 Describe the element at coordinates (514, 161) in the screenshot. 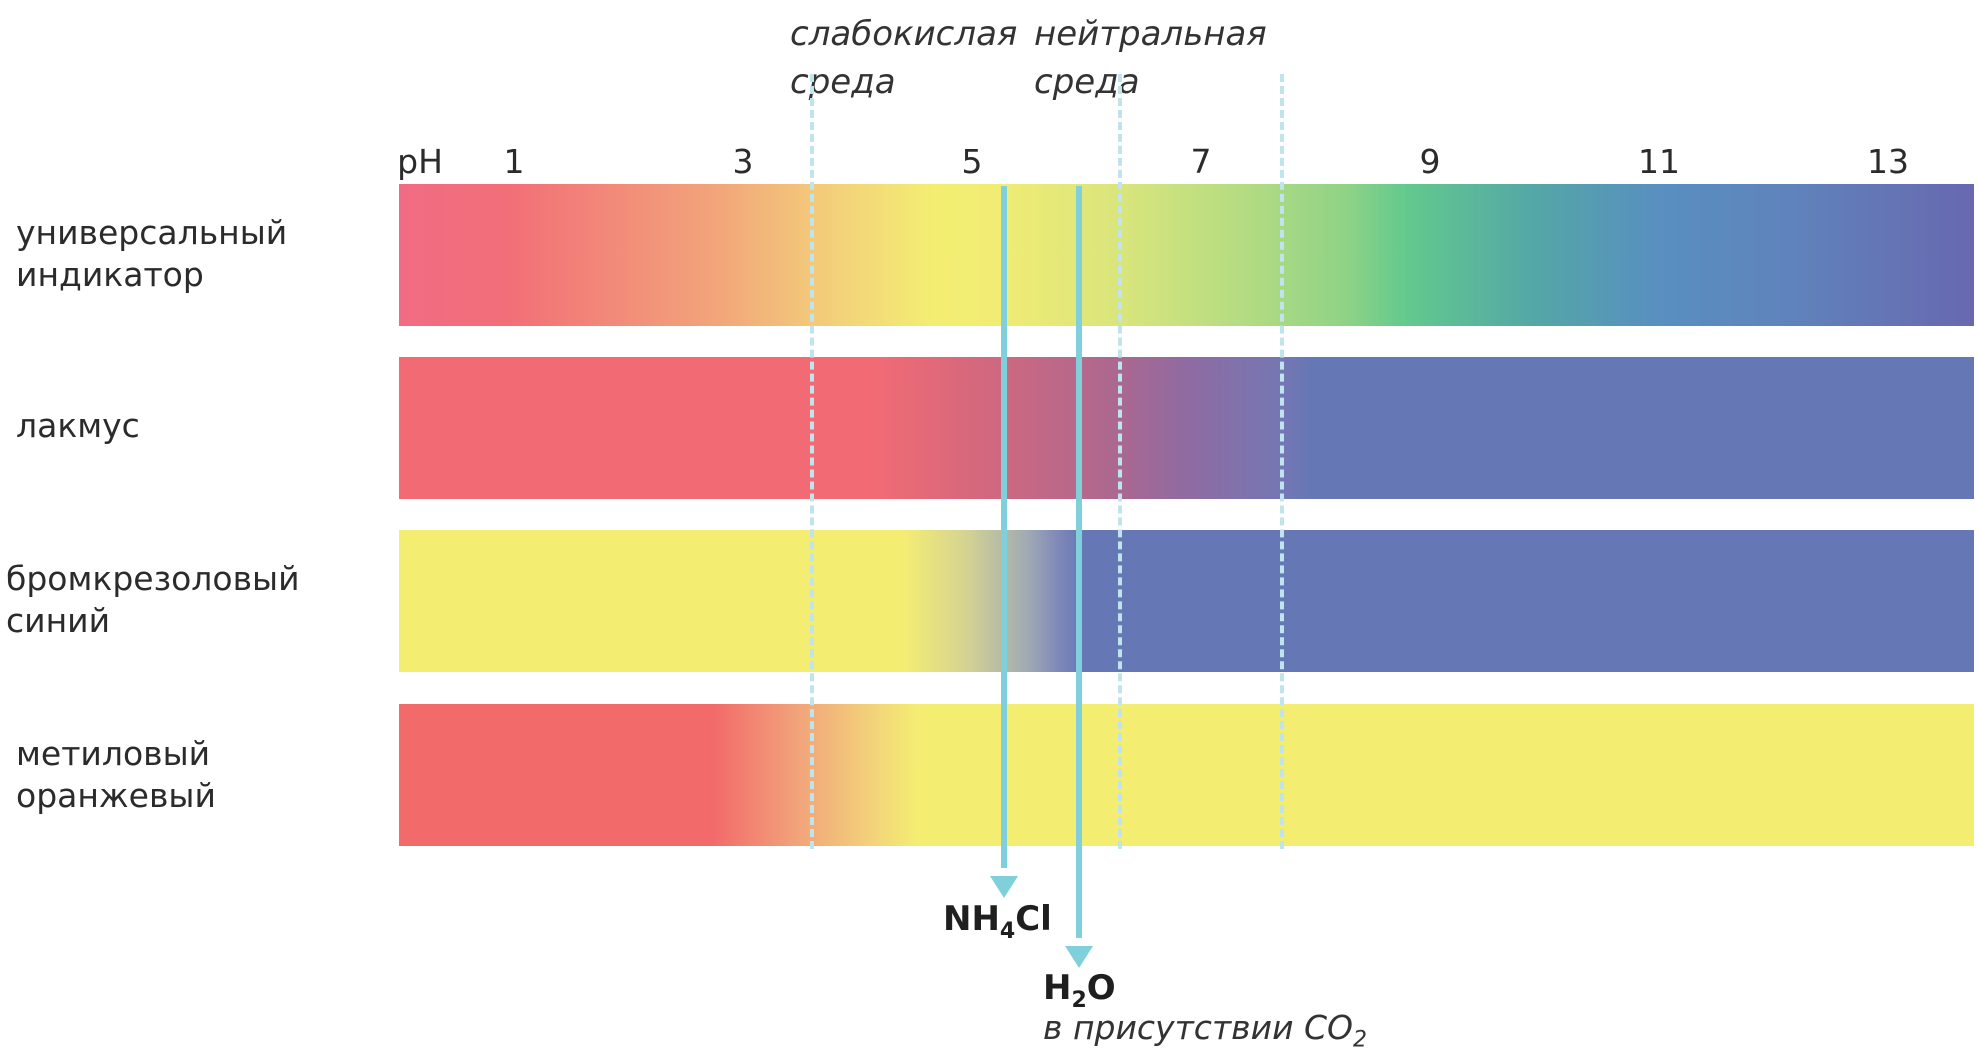

I see `ph-tick-1: 1` at that location.